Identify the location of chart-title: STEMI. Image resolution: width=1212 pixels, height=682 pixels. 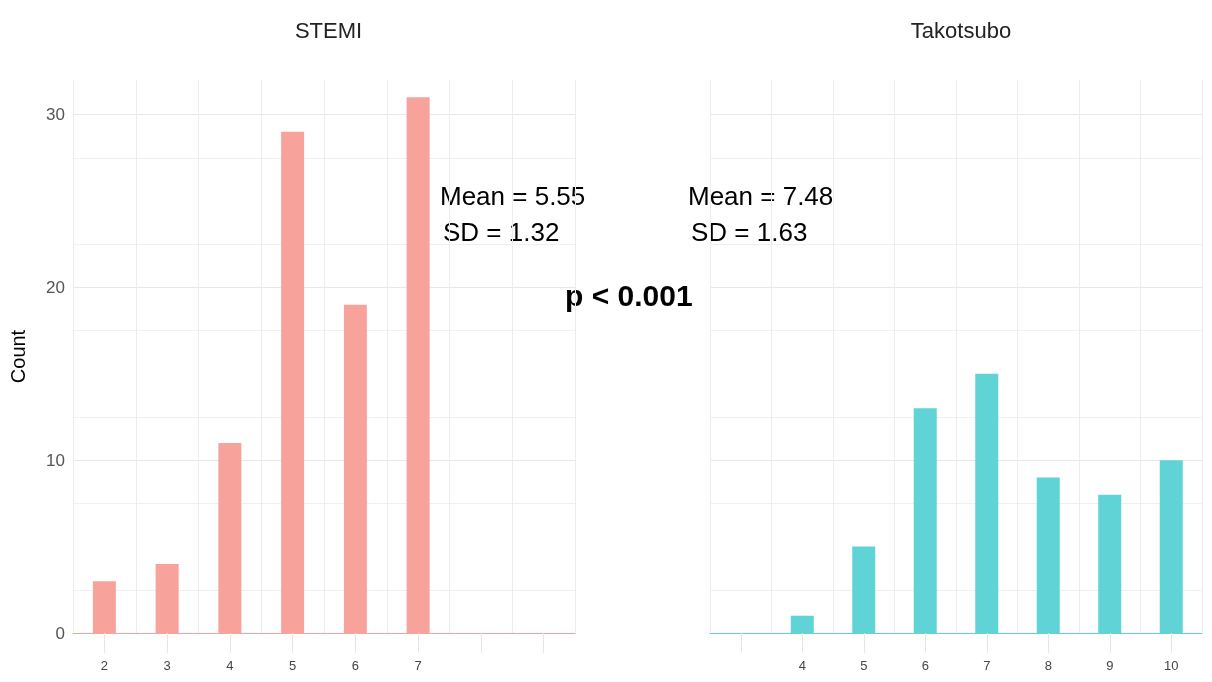
(328, 30).